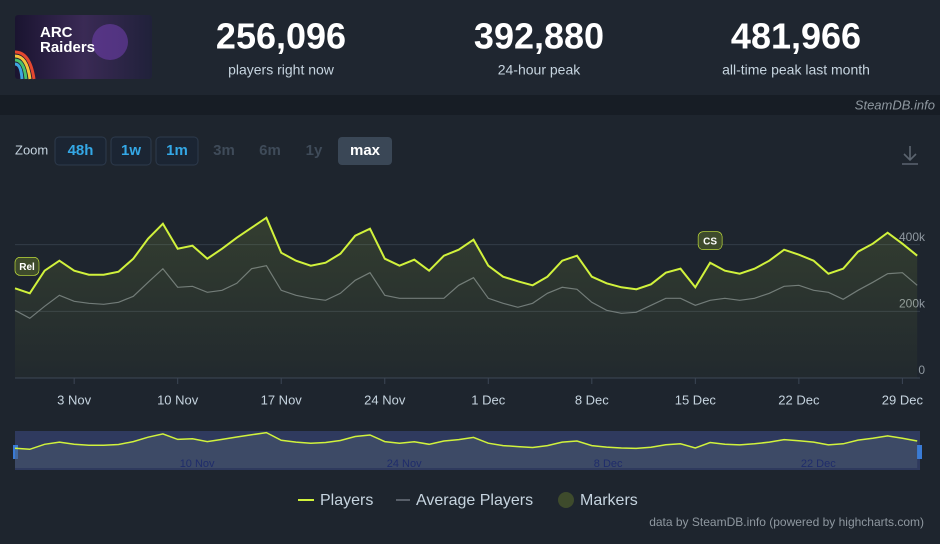 The image size is (940, 544). I want to click on legend-swatch, so click(566, 500).